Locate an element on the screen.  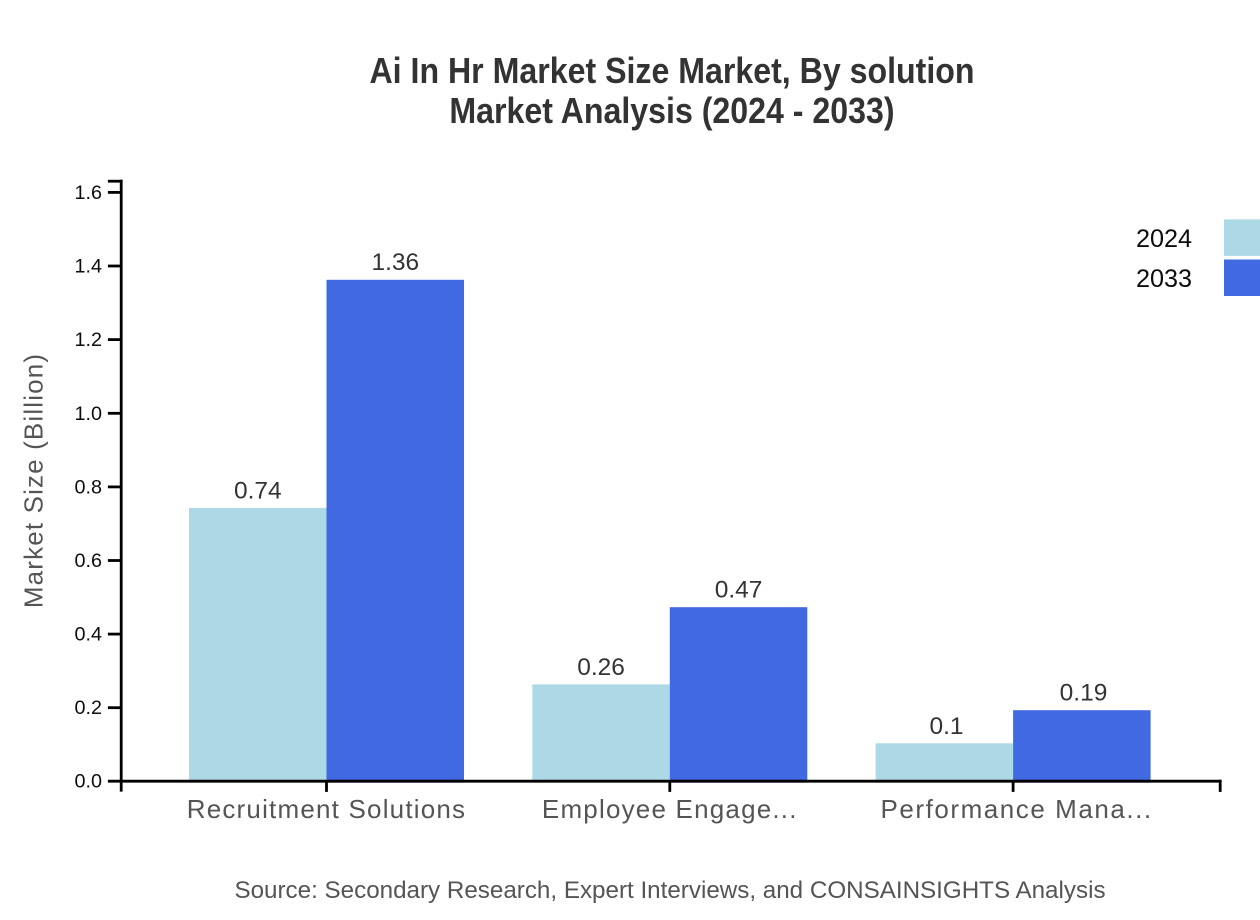
svg-text: Recruitment Solutions is located at coordinates (327, 809).